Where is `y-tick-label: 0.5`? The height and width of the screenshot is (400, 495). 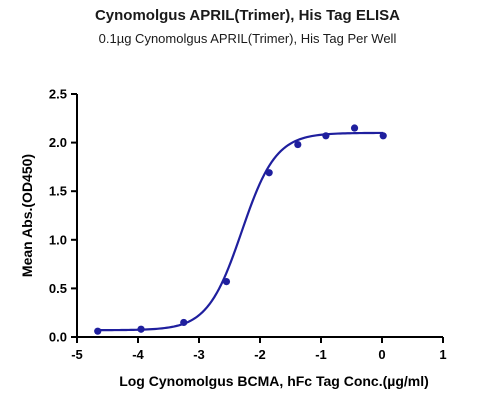
y-tick-label: 0.5 is located at coordinates (58, 288).